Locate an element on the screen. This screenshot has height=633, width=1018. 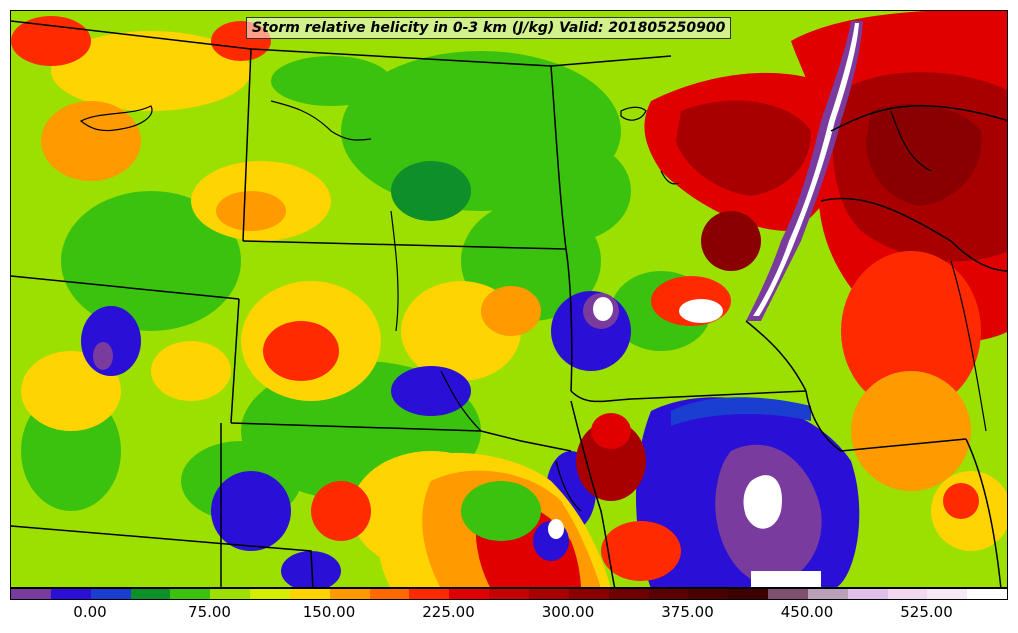
colorbar-tick-label: 375.00 is located at coordinates (687, 612).